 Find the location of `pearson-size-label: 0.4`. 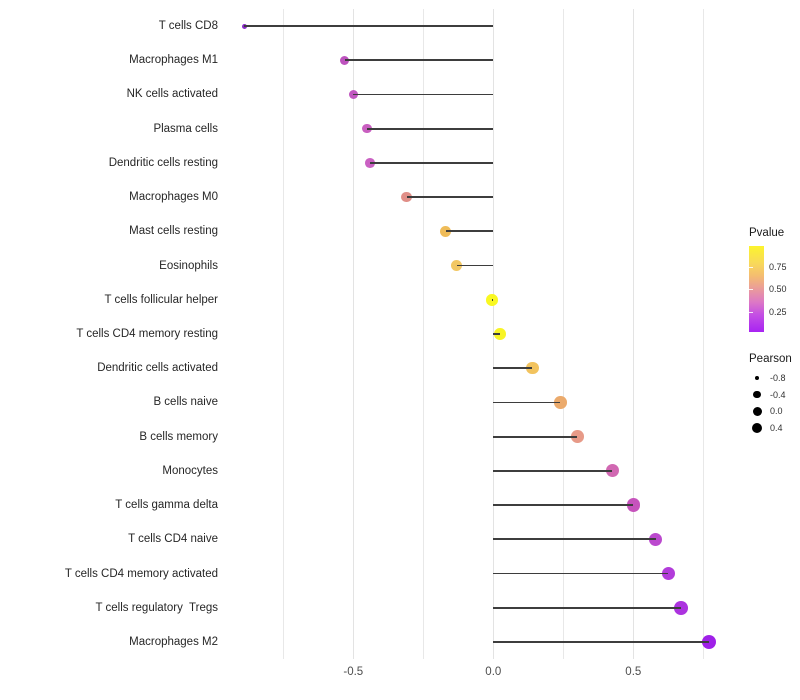

pearson-size-label: 0.4 is located at coordinates (776, 428).